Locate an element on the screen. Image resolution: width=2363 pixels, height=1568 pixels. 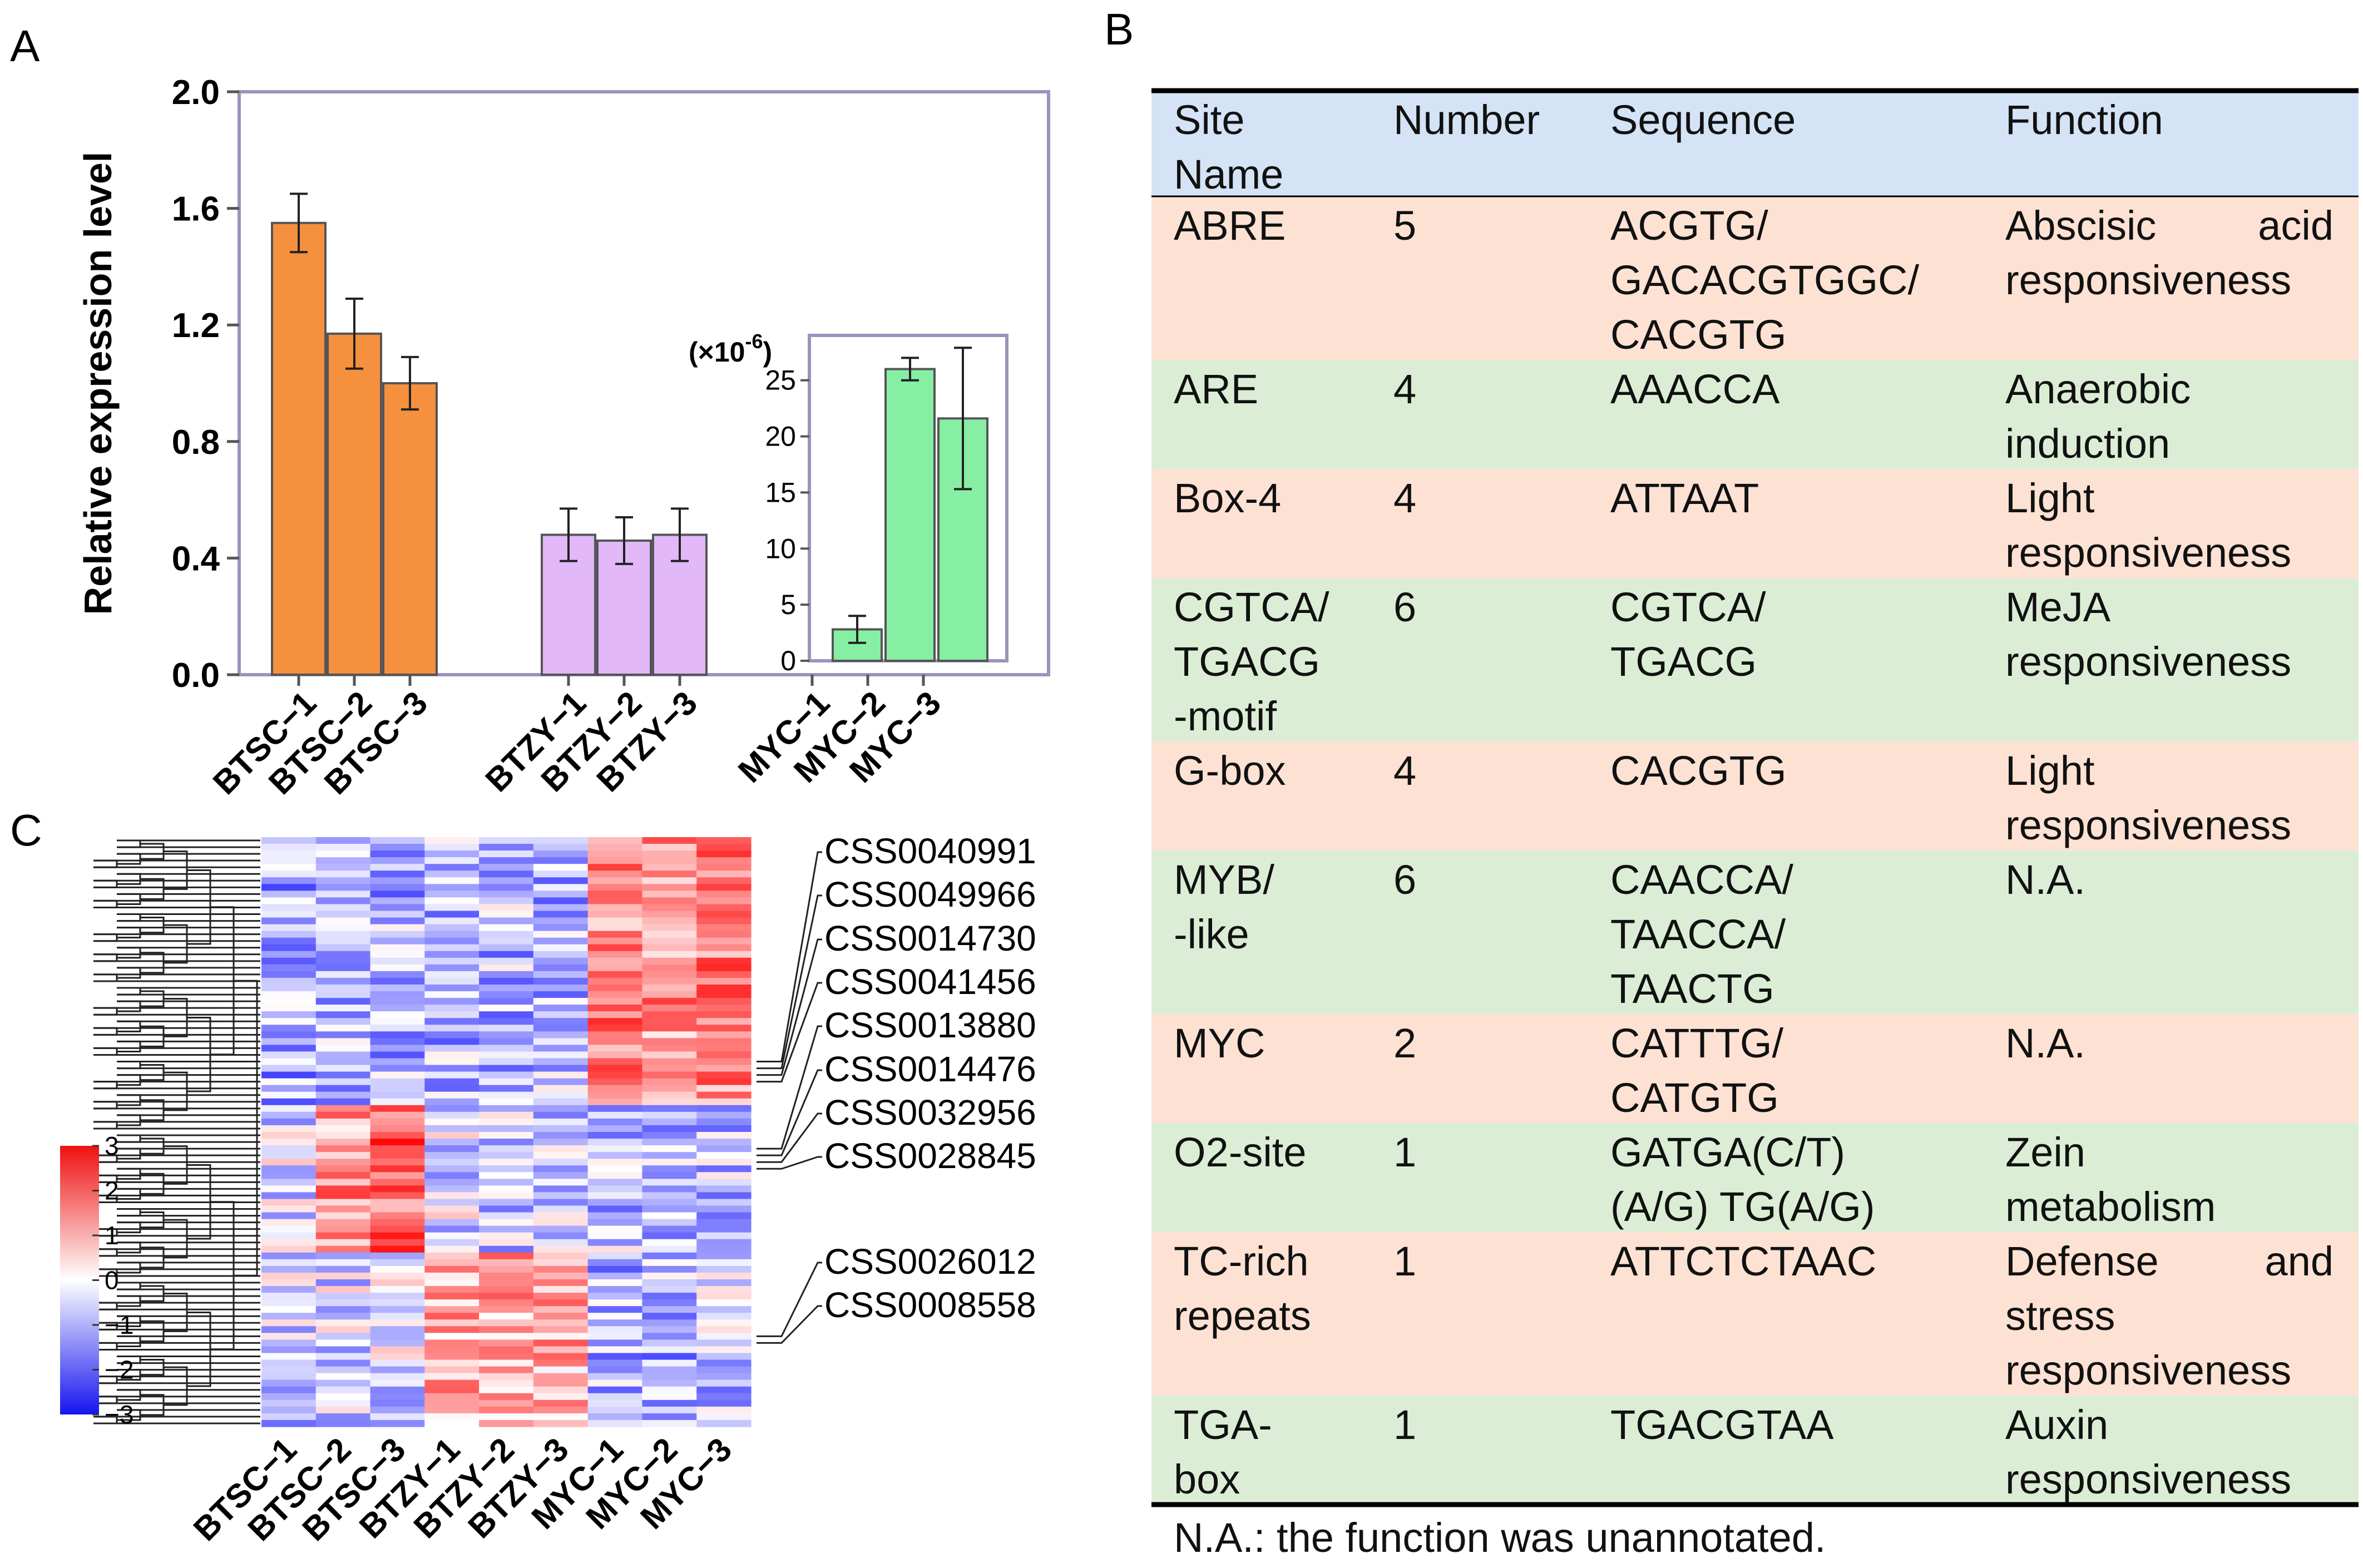
table-cell-number: 4 is located at coordinates (1404, 771).